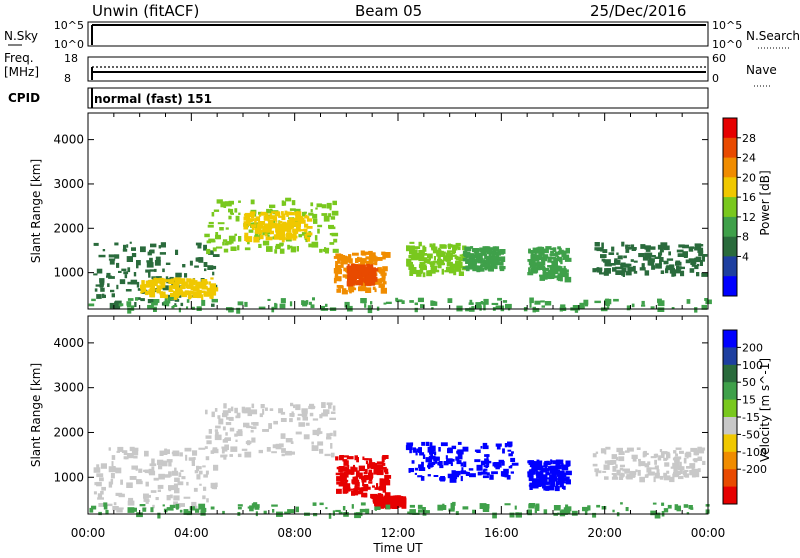 Image resolution: width=800 pixels, height=558 pixels. What do you see at coordinates (708, 533) in the screenshot?
I see `x-tick-label: 00:00` at bounding box center [708, 533].